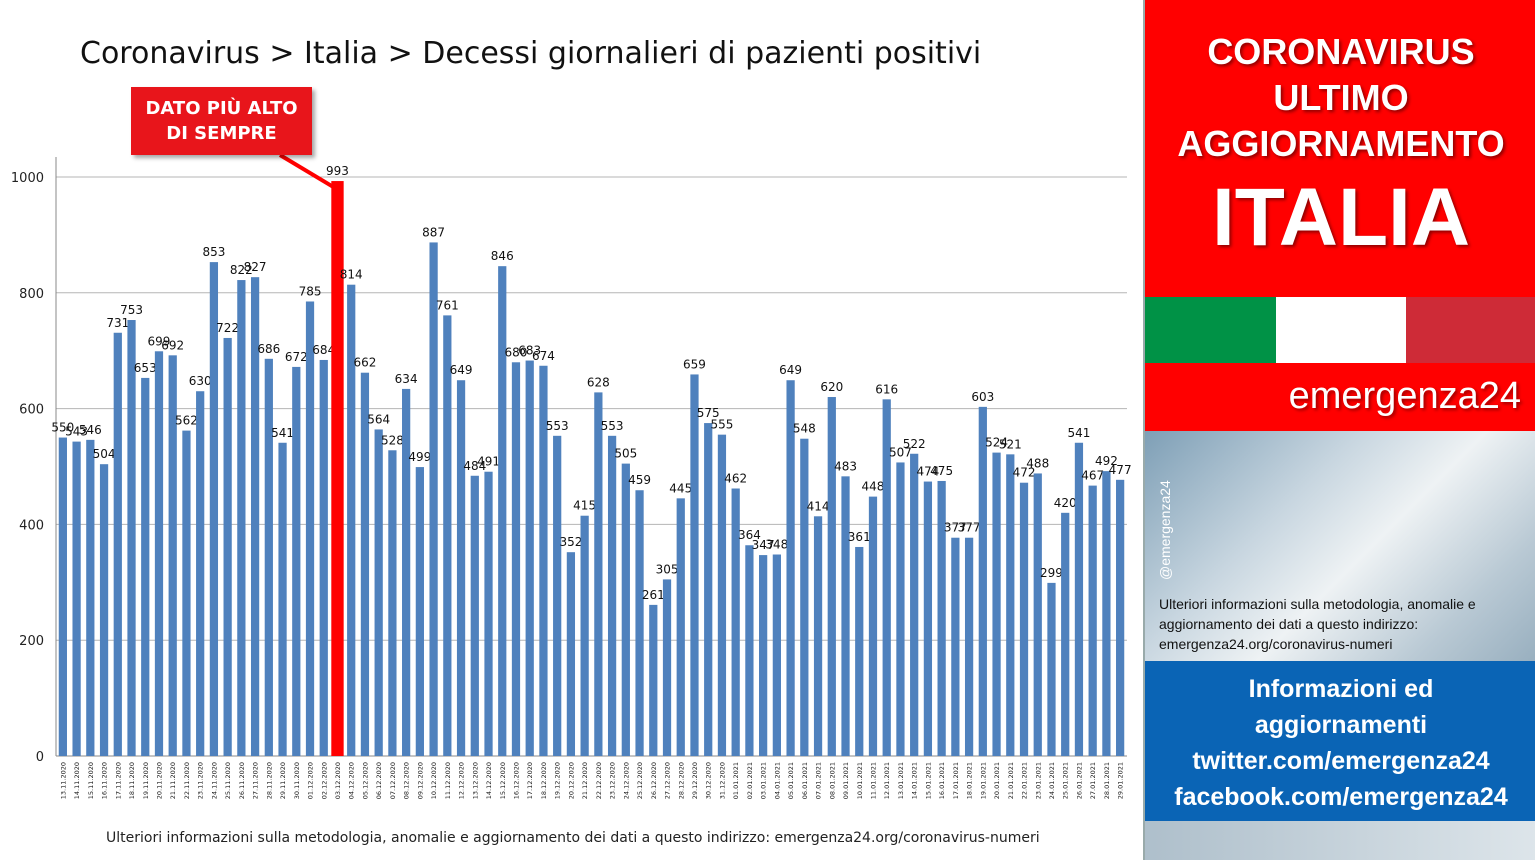 The width and height of the screenshot is (1535, 860). Describe the element at coordinates (105, 780) in the screenshot. I see `x-tick-label: 16.11.2020` at that location.